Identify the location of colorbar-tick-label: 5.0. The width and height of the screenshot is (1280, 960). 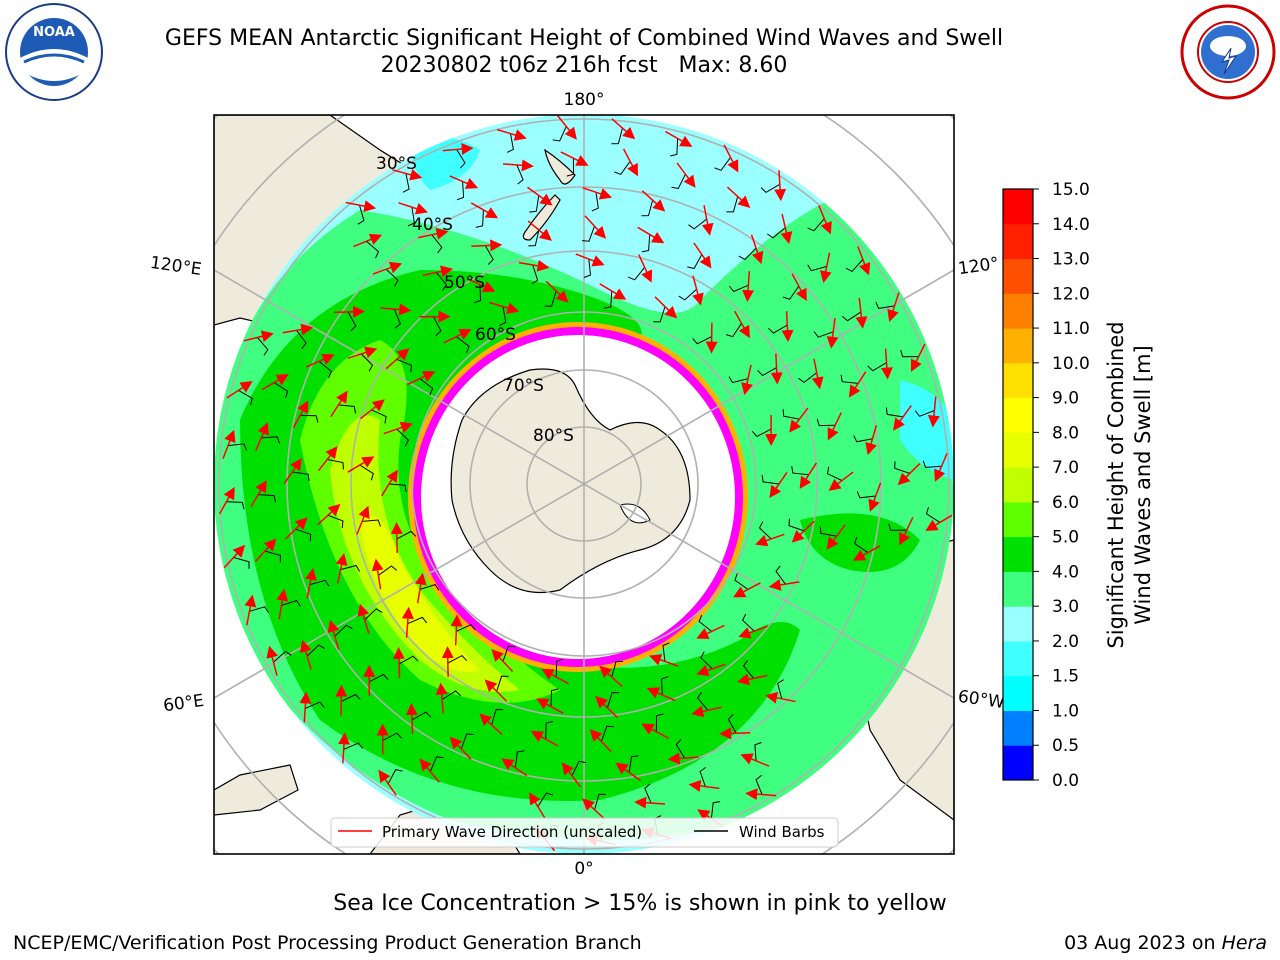
(1065, 538).